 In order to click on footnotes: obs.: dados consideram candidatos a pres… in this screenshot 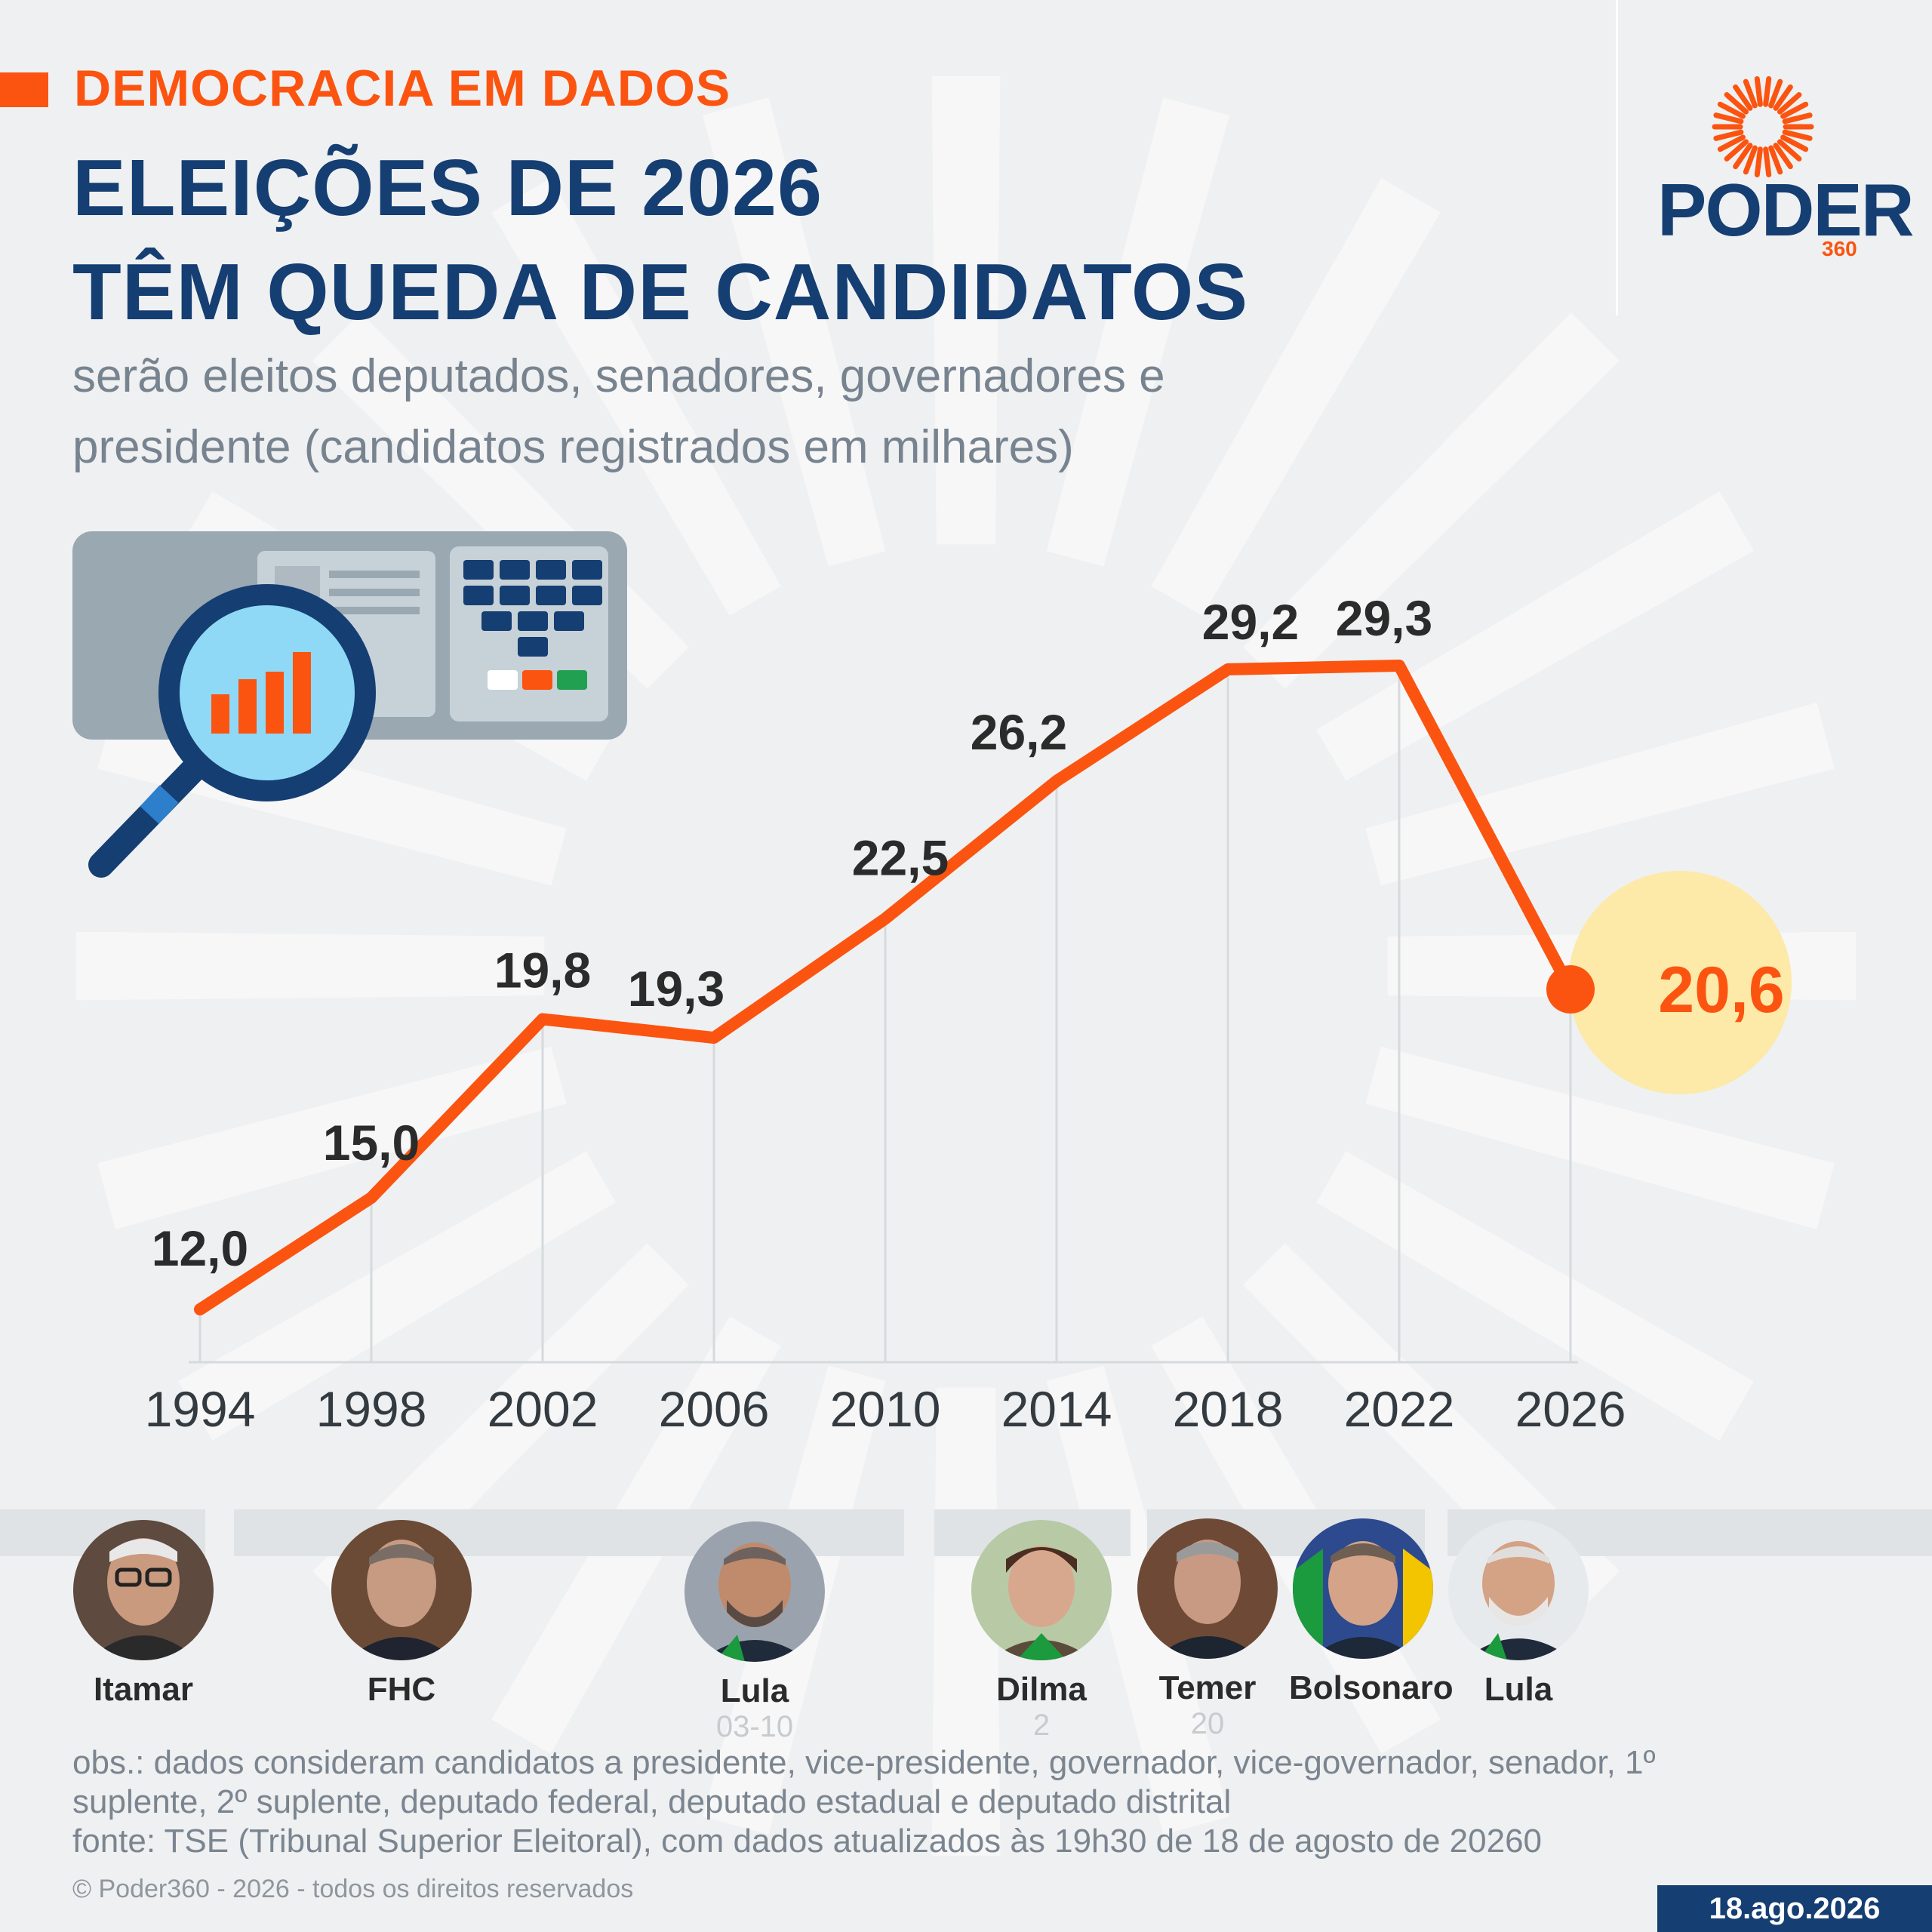, I will do `click(864, 1802)`.